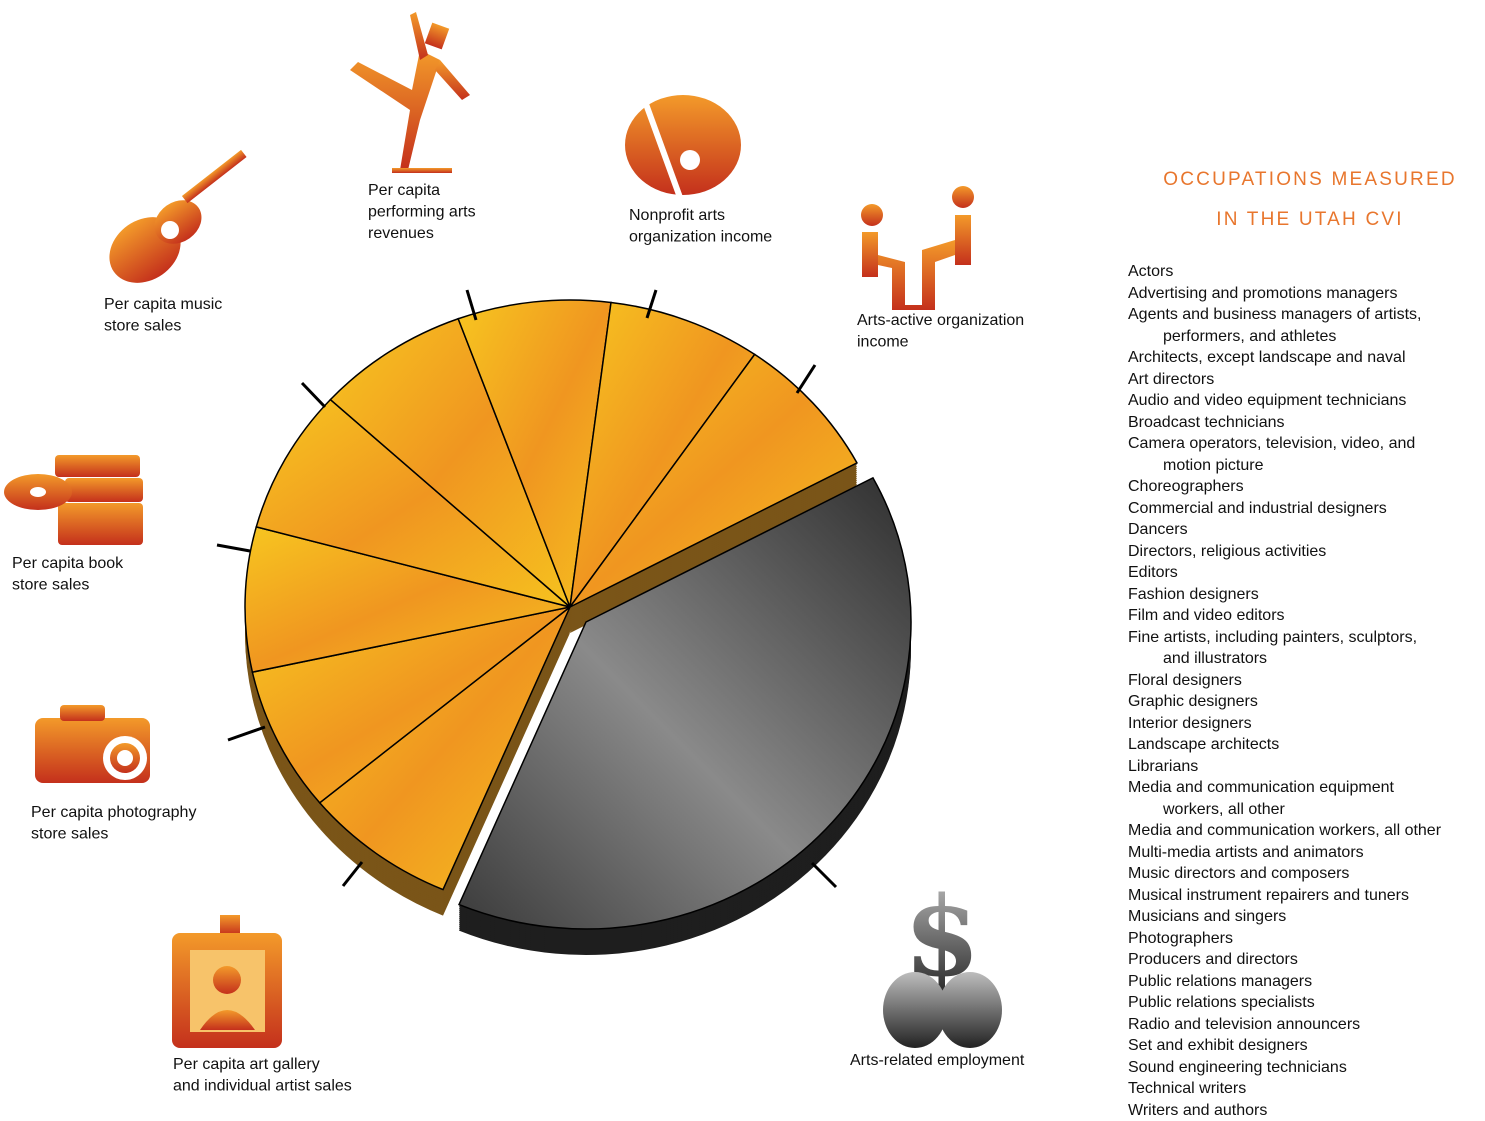  I want to click on palette-icon, so click(683, 138).